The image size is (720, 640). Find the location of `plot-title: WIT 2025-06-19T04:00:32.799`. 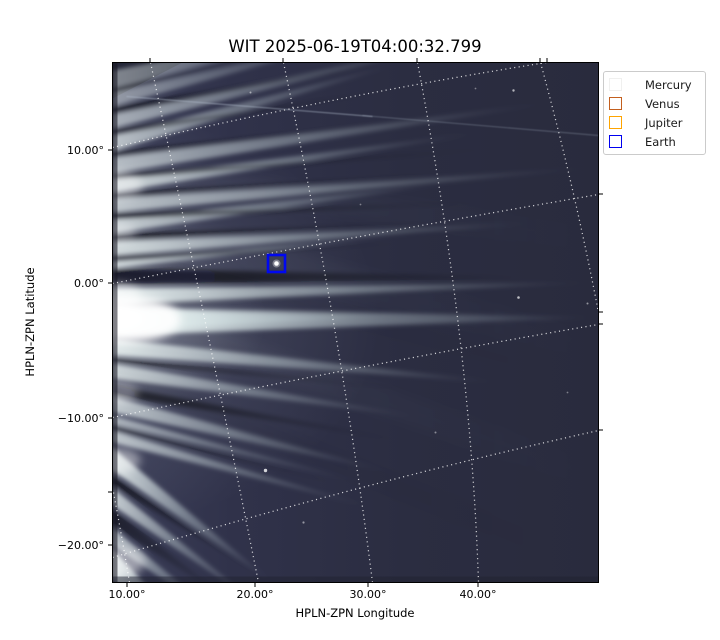

plot-title: WIT 2025-06-19T04:00:32.799 is located at coordinates (355, 46).